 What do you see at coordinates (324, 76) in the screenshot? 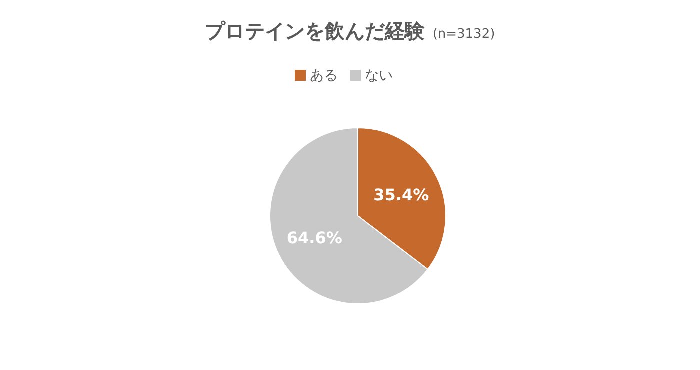
I see `legend-label: ある` at bounding box center [324, 76].